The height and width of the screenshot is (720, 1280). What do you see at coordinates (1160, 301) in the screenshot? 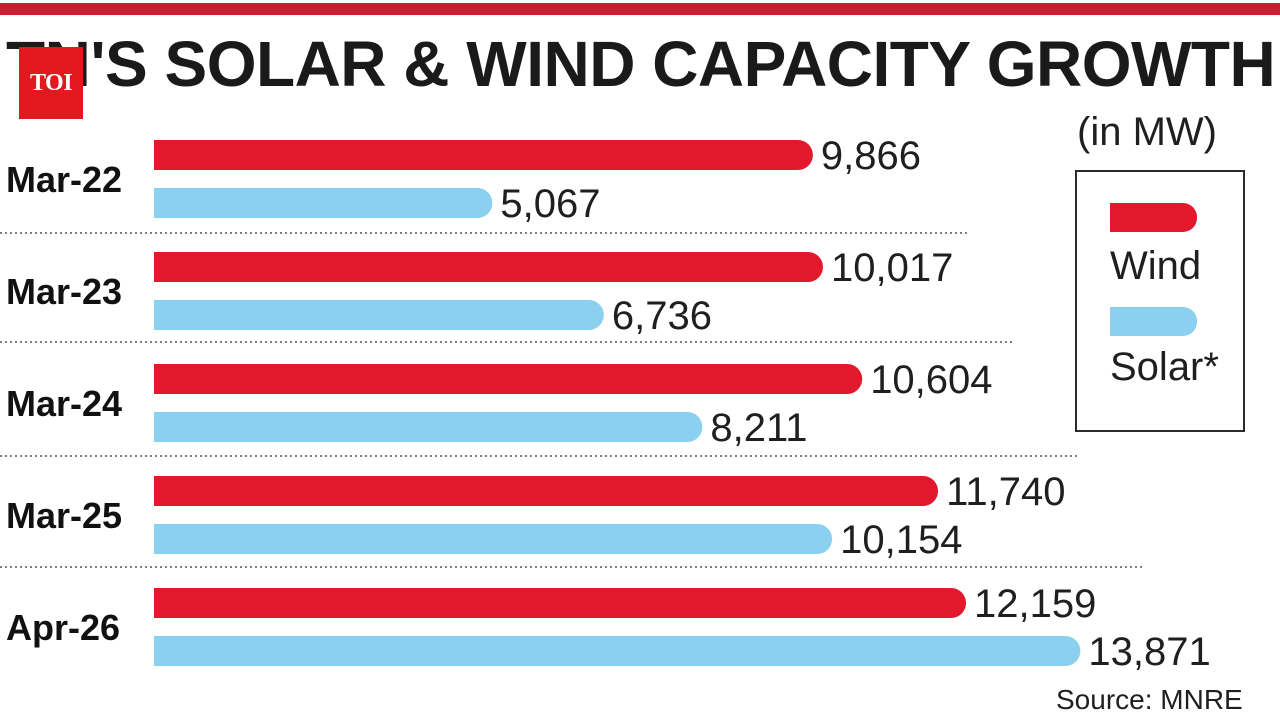
I see `legend: Wind Solar*` at bounding box center [1160, 301].